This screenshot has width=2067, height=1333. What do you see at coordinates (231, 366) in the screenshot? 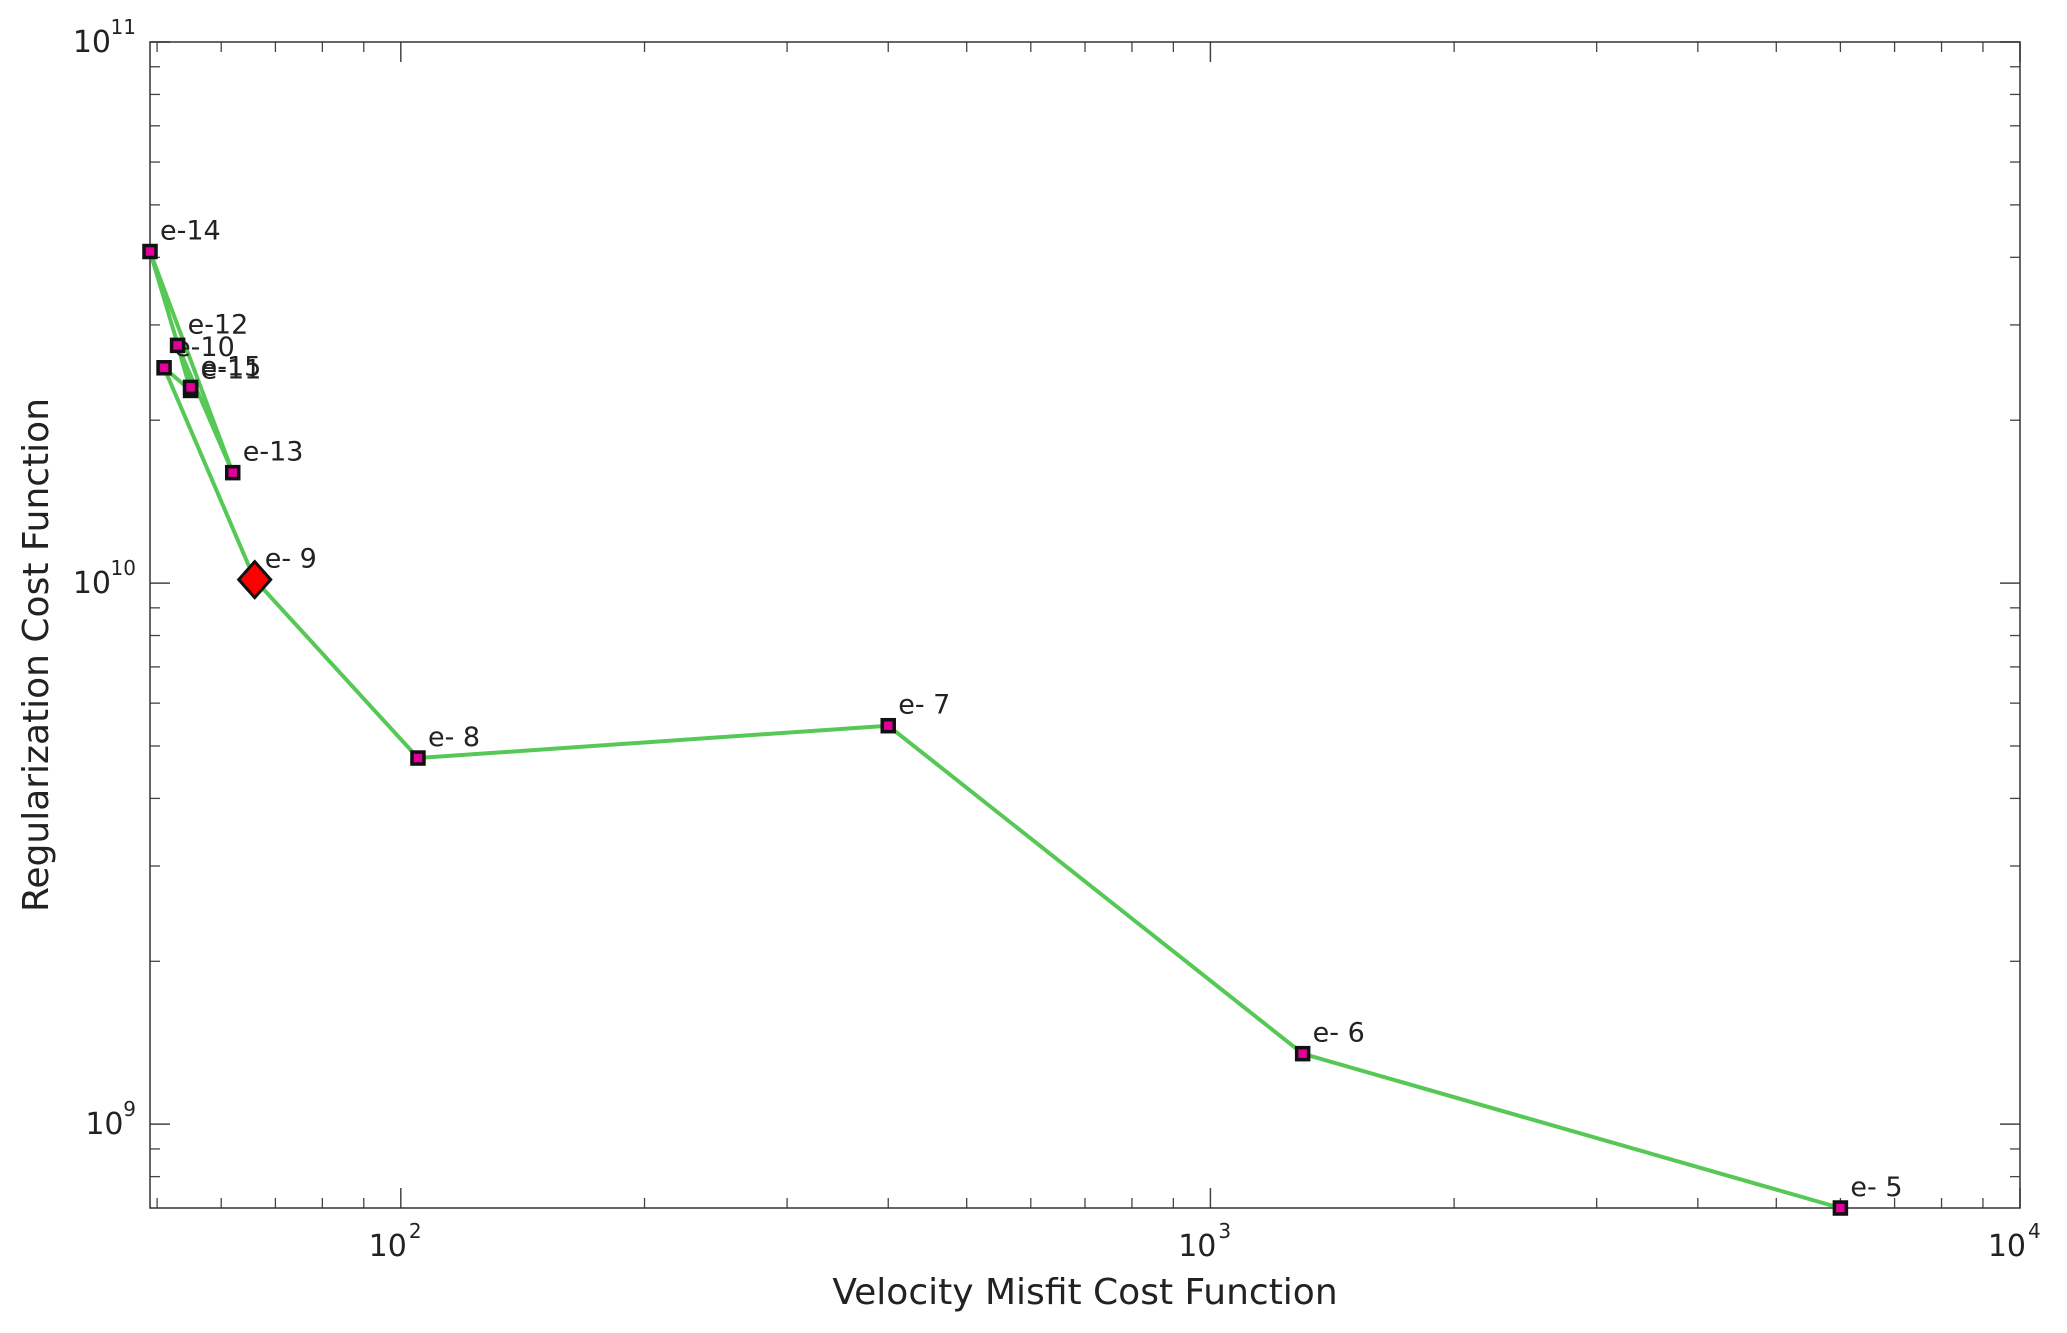
I see `data-point-label: e-15` at bounding box center [231, 366].